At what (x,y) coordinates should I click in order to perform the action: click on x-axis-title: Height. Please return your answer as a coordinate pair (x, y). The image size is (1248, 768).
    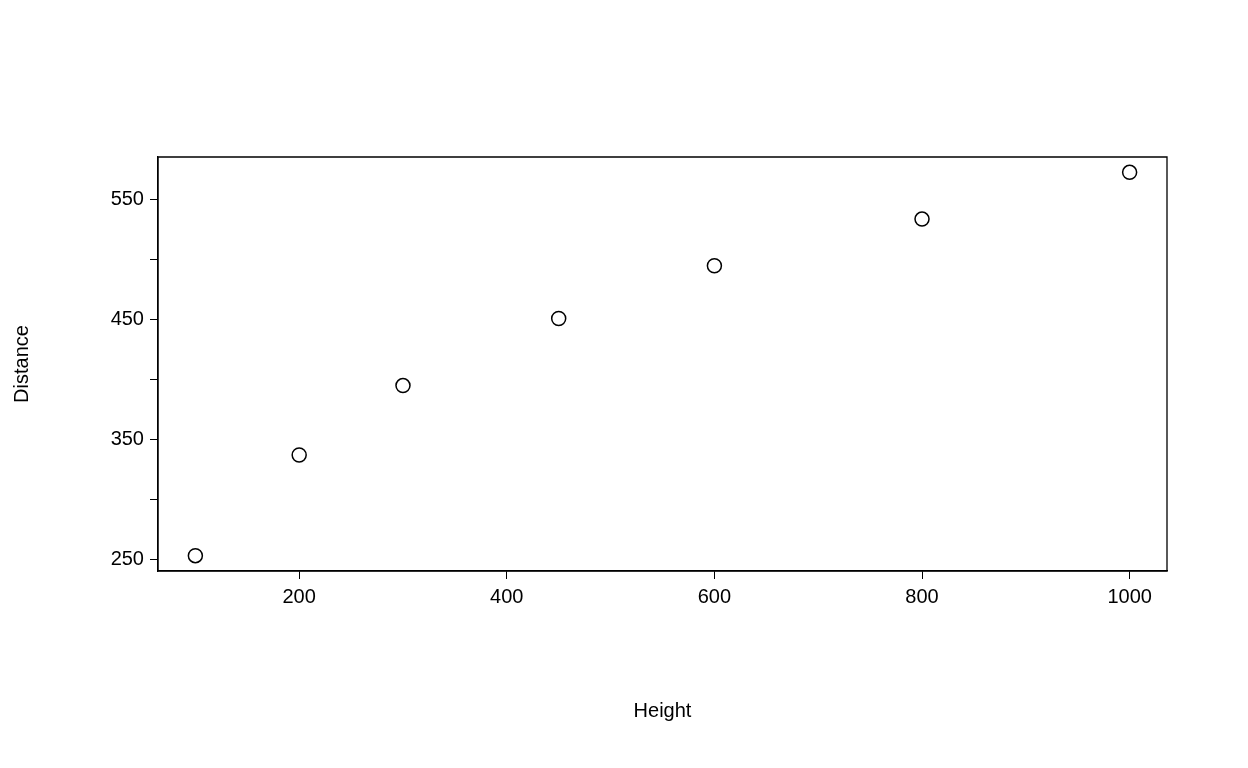
    Looking at the image, I should click on (662, 709).